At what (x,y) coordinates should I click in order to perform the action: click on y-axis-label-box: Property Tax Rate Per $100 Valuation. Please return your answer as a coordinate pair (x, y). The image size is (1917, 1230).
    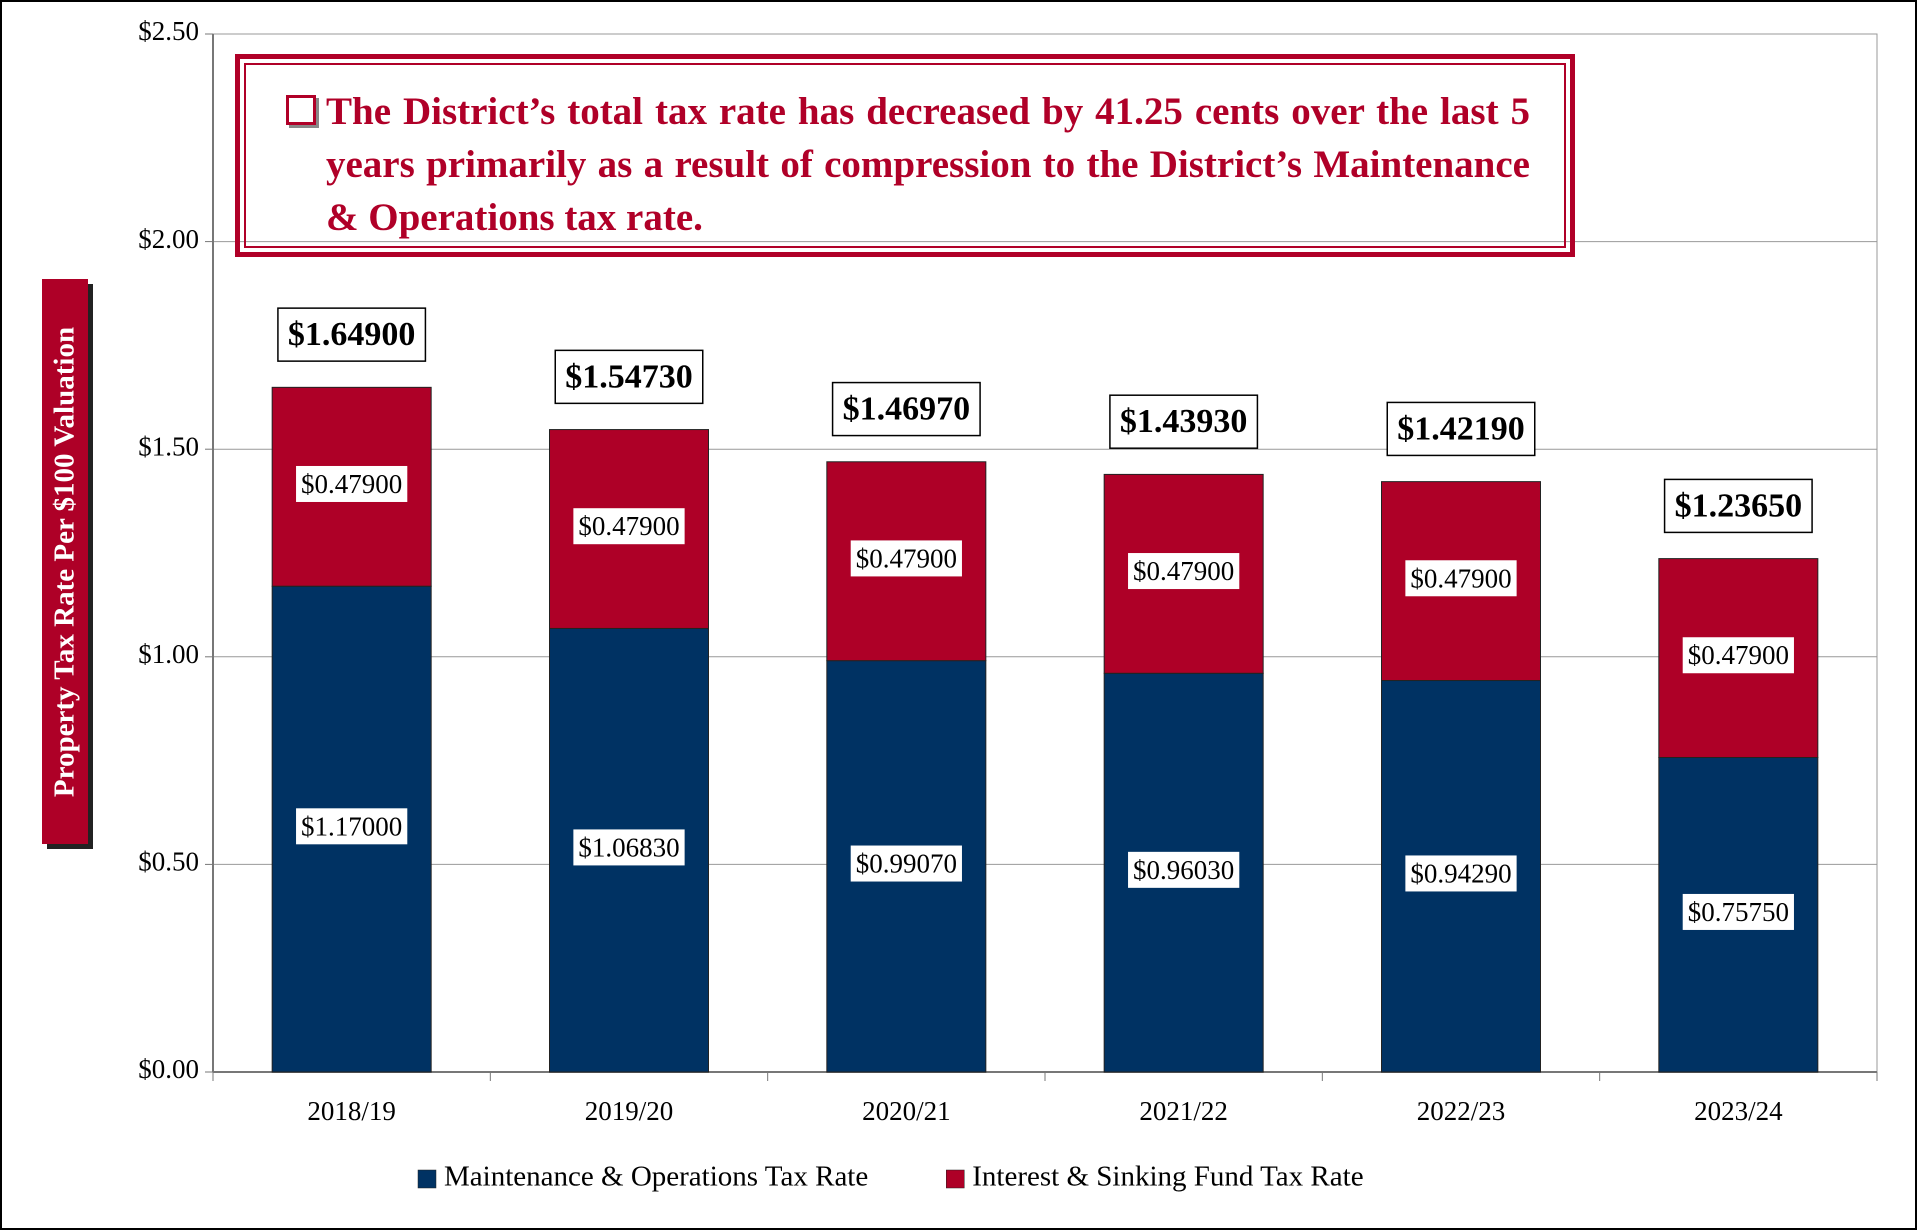
    Looking at the image, I should click on (65, 561).